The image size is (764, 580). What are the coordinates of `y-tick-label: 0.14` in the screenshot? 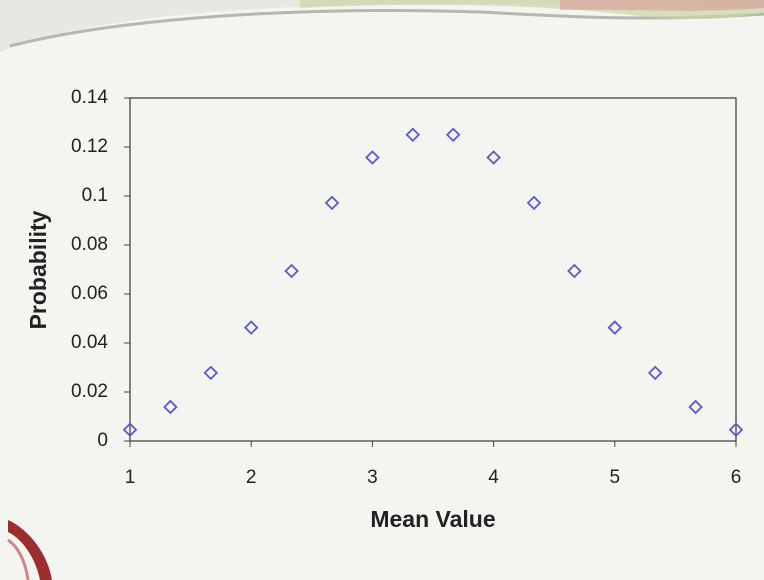 It's located at (89, 97).